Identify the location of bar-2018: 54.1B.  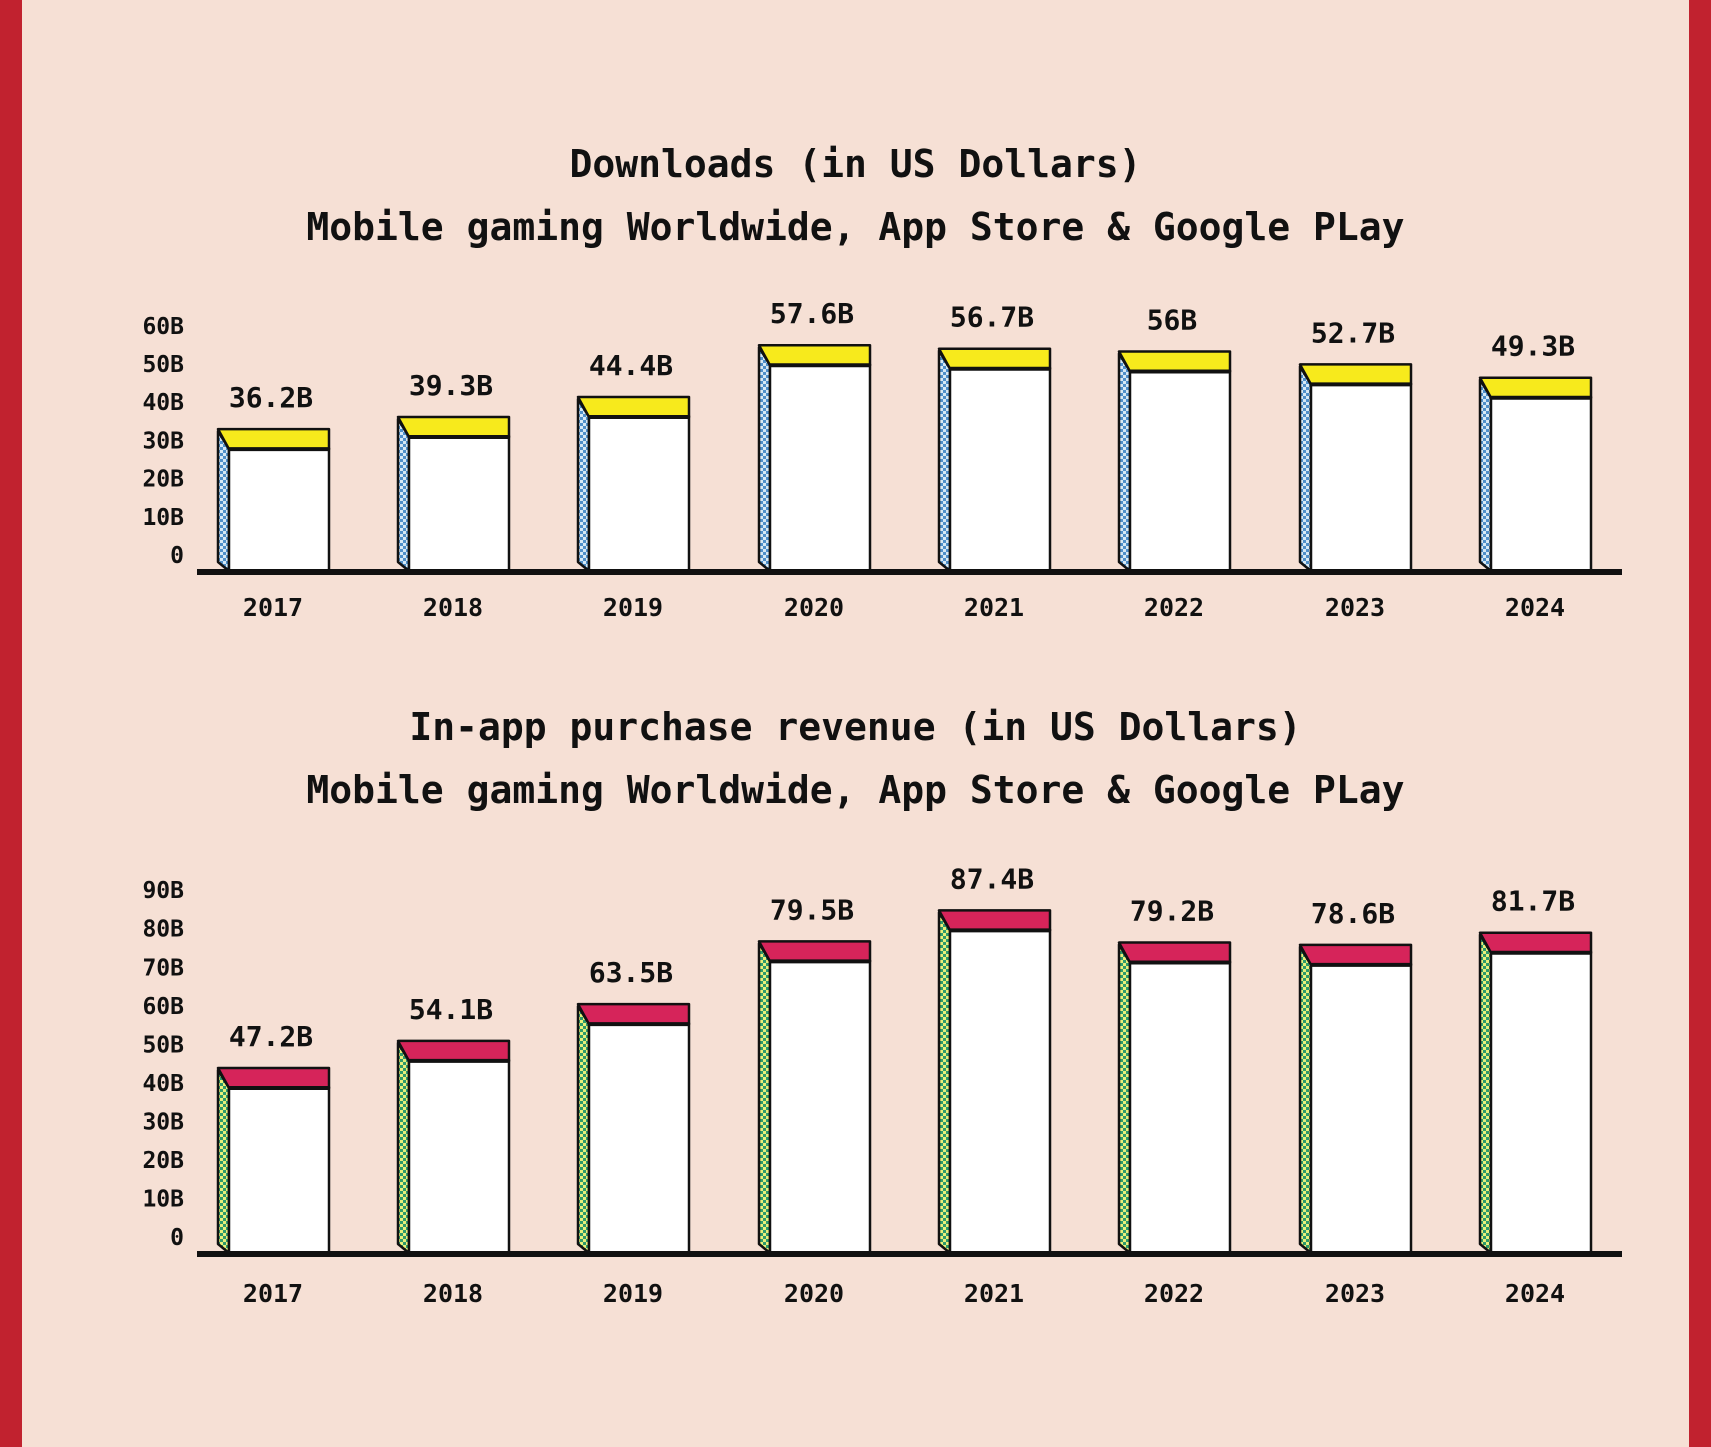
(453, 1124).